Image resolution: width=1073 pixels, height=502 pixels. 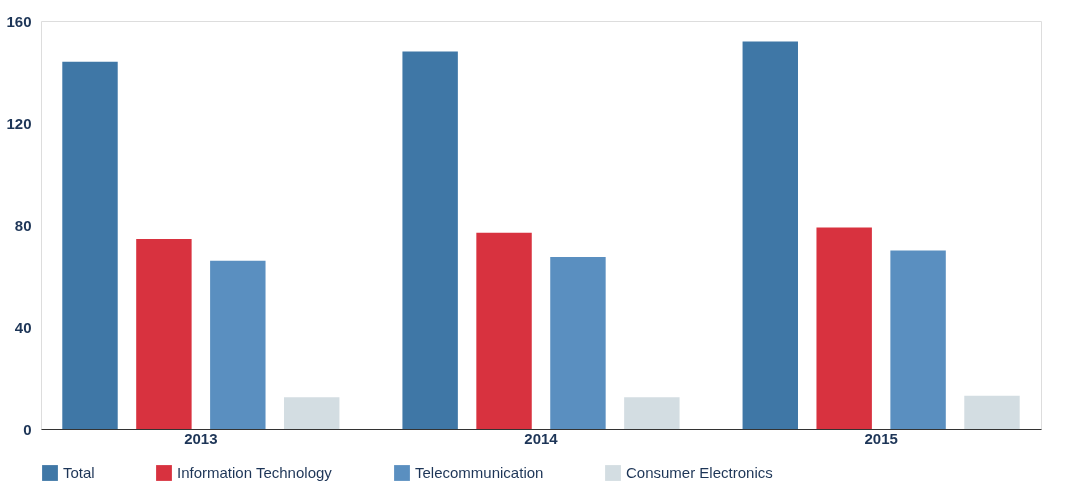 I want to click on y-tick-label: 80, so click(x=23, y=225).